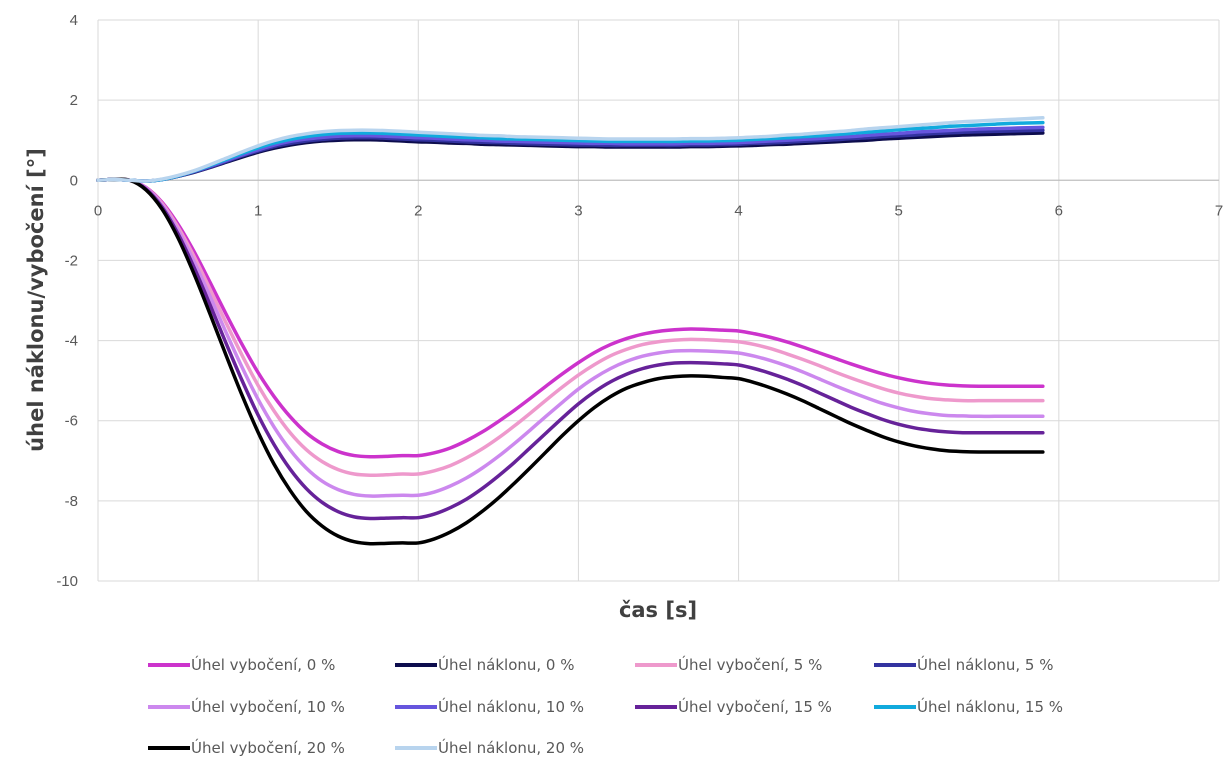 Image resolution: width=1226 pixels, height=765 pixels. What do you see at coordinates (990, 706) in the screenshot?
I see `legend-label: Úhel náklonu, 15 %` at bounding box center [990, 706].